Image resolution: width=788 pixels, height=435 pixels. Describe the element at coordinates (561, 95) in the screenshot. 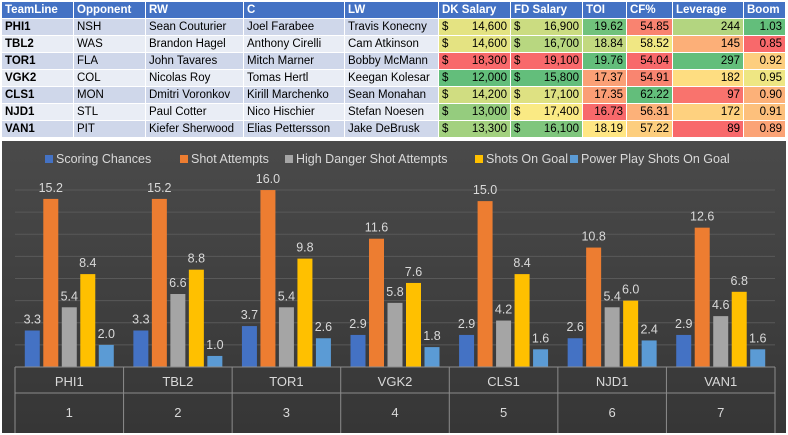

I see `salary-value: 17,100` at that location.